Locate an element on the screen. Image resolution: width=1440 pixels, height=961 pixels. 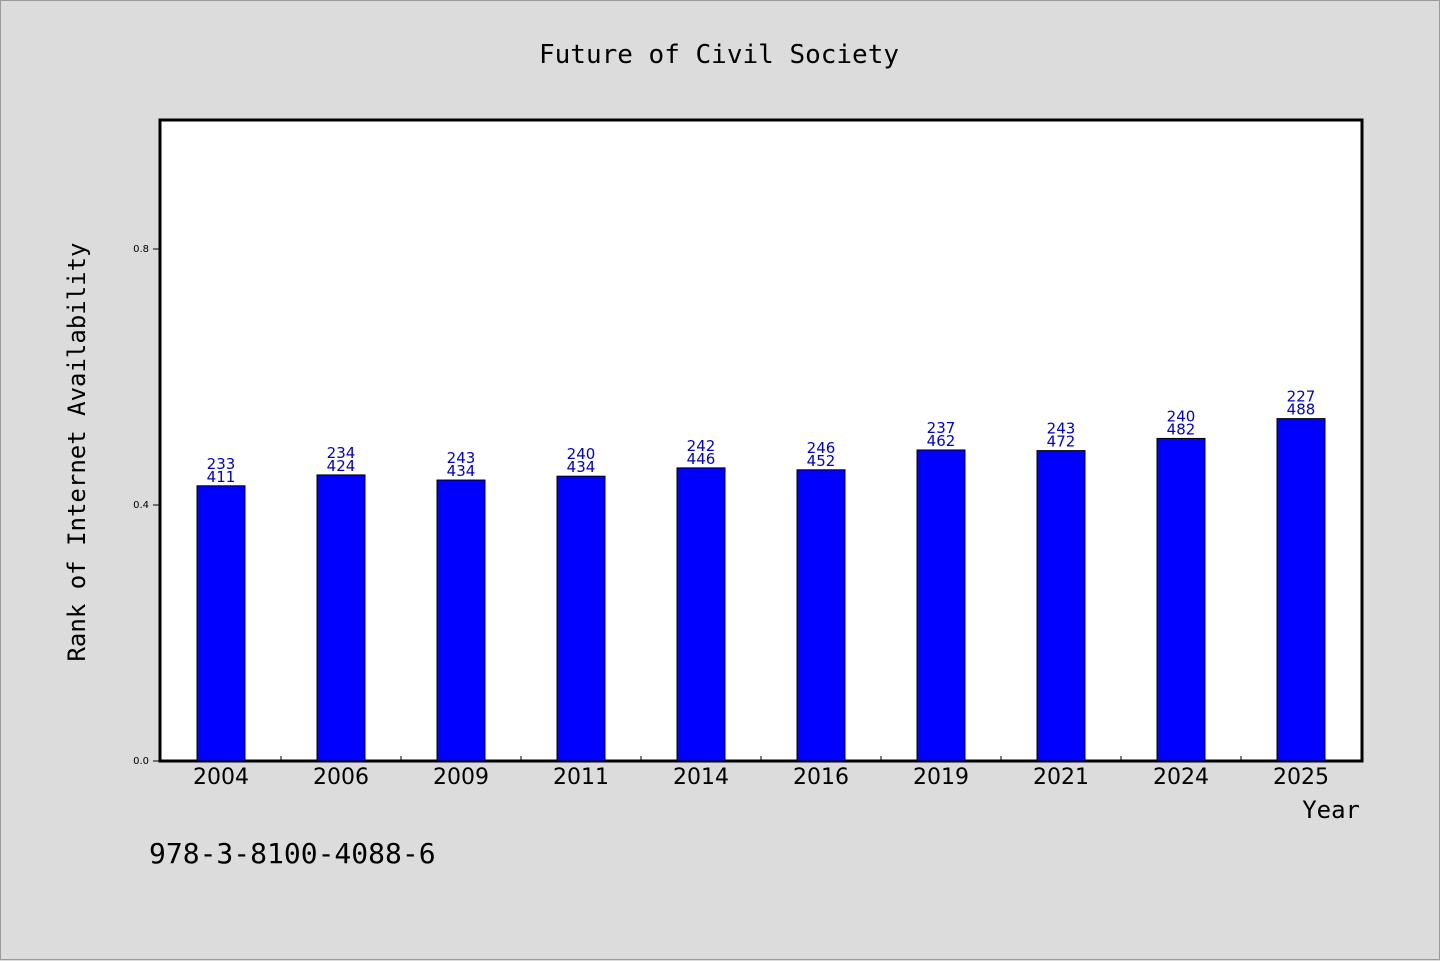
data-label-bottom-2019: 462 is located at coordinates (941, 441).